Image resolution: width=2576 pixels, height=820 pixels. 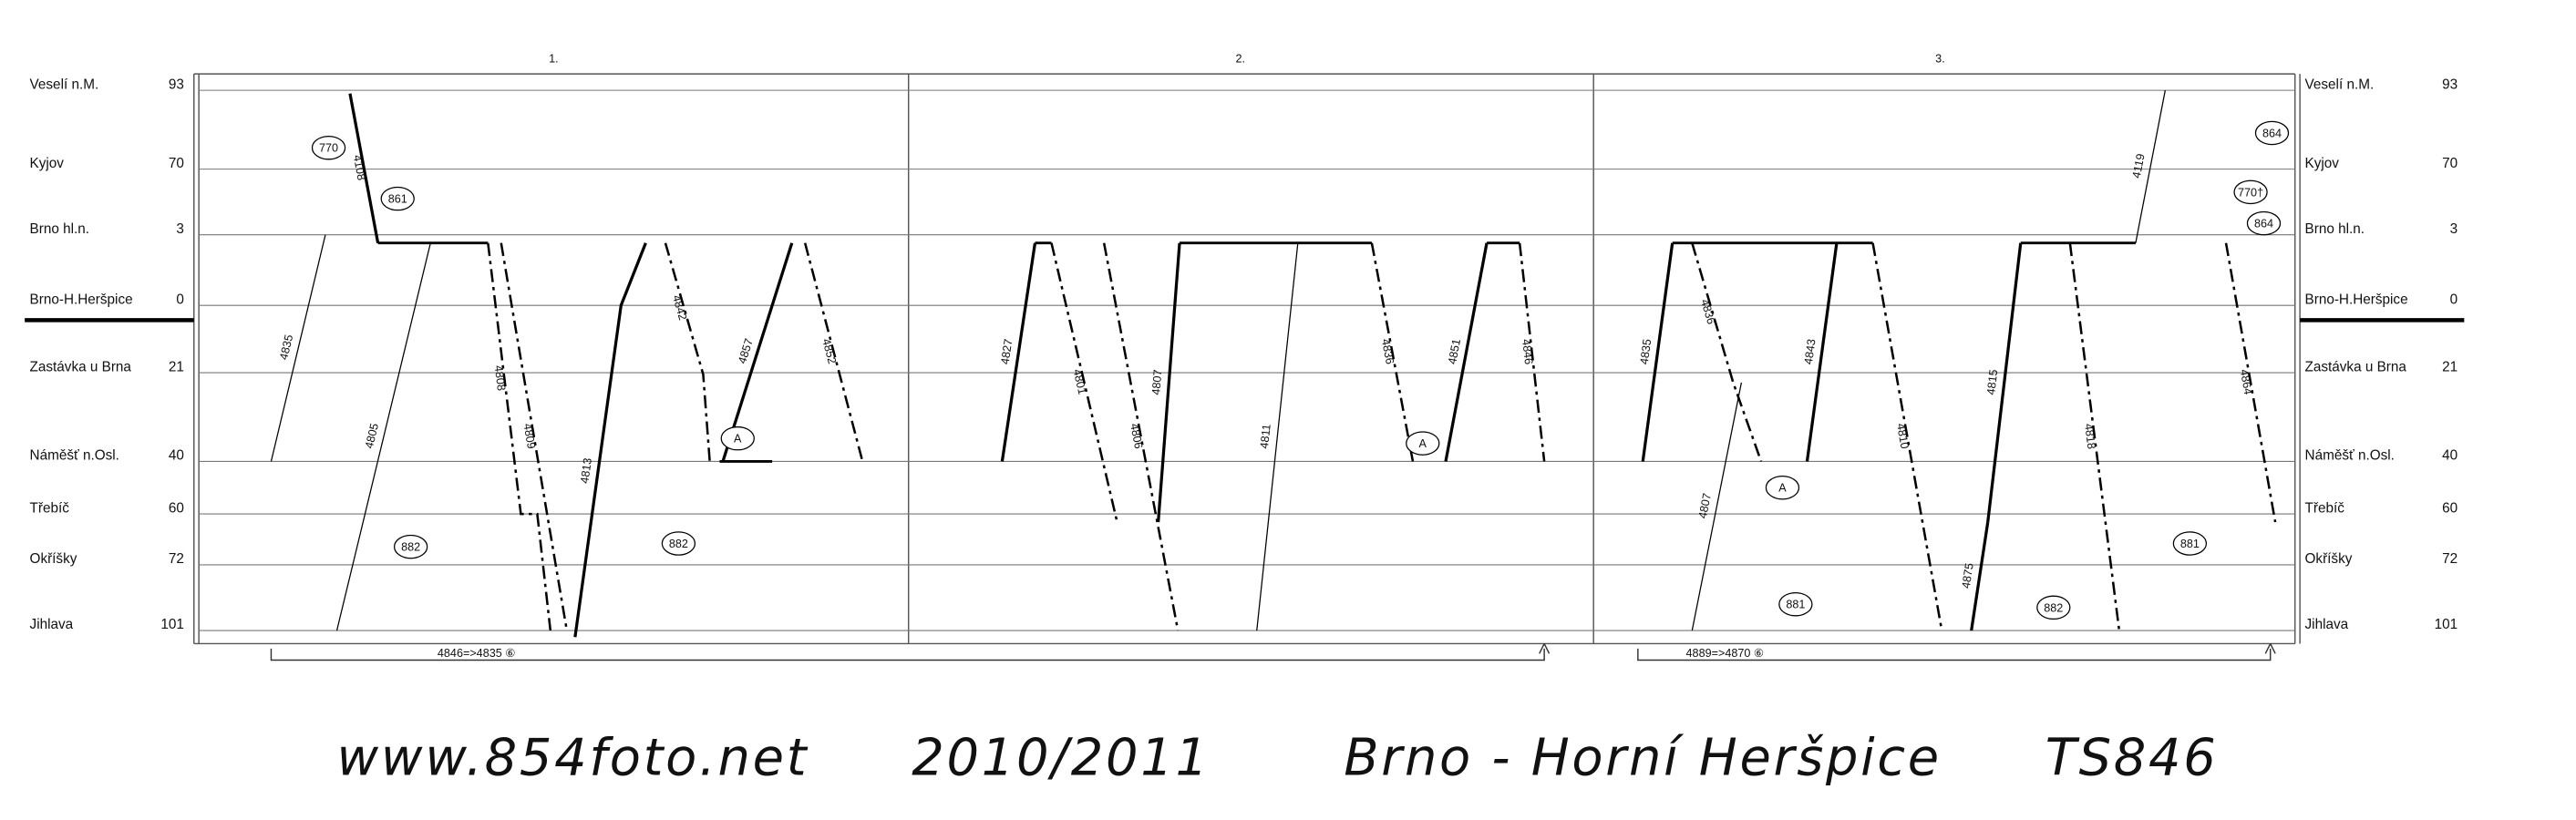 What do you see at coordinates (477, 654) in the screenshot?
I see `note: 4846=>4835 ⑥` at bounding box center [477, 654].